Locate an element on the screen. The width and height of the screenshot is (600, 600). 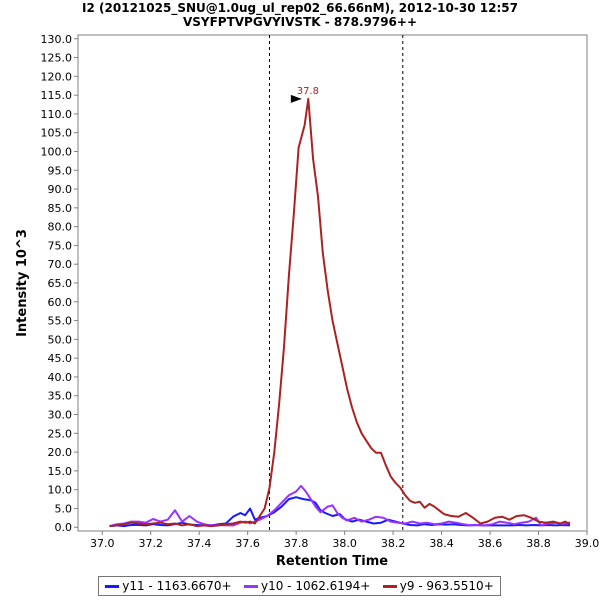
x-tick-label: 38.6 is located at coordinates (490, 543).